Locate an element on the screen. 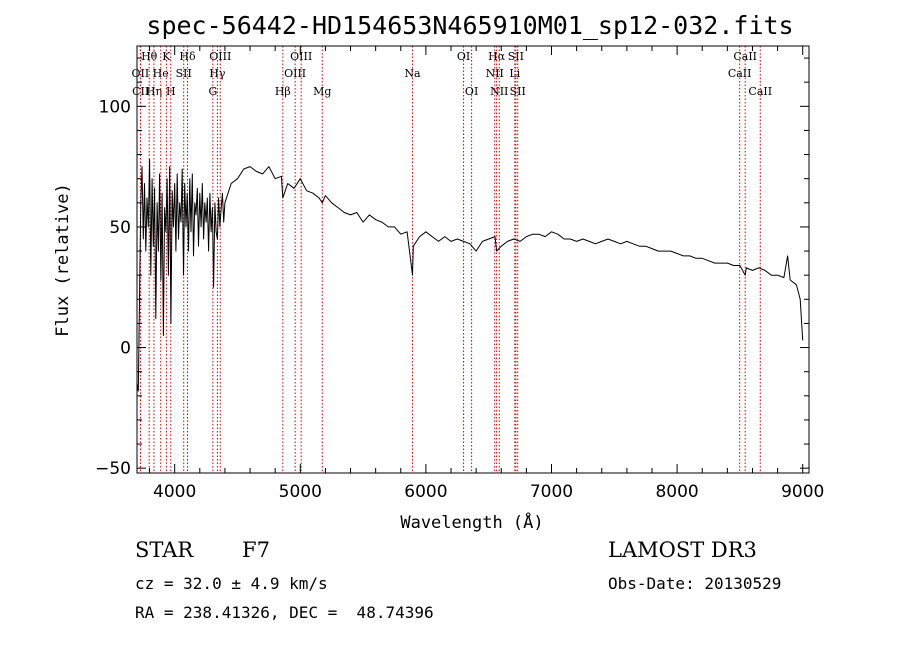  cz-readout: cz = 32.0 ± 4.9 km/s is located at coordinates (231, 583).